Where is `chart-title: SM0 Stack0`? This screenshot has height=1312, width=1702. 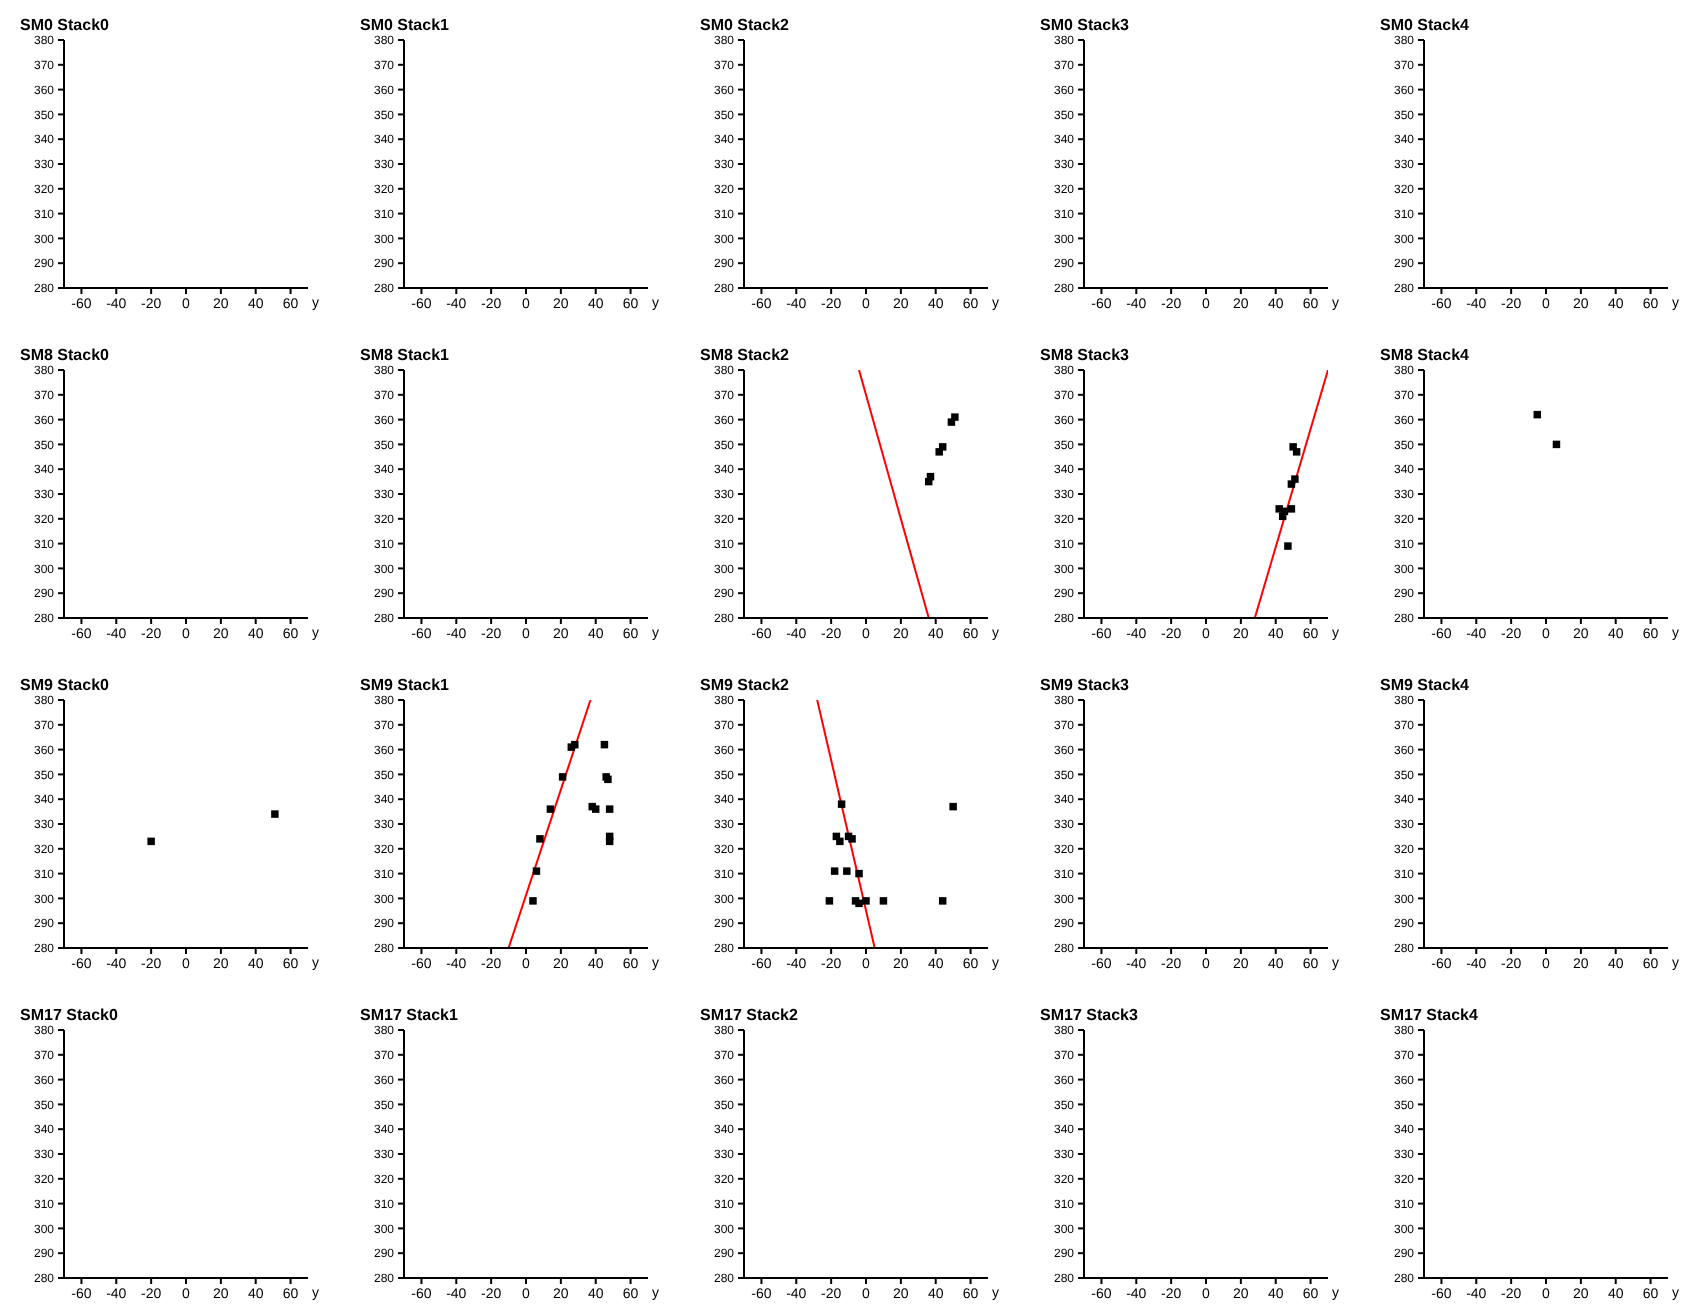 chart-title: SM0 Stack0 is located at coordinates (64, 25).